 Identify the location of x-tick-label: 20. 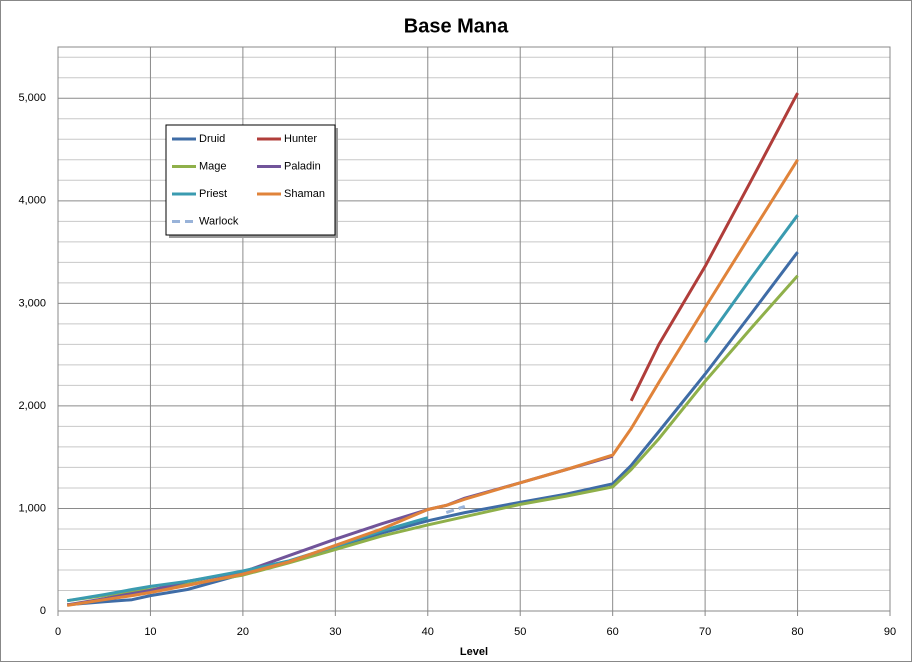
(243, 632).